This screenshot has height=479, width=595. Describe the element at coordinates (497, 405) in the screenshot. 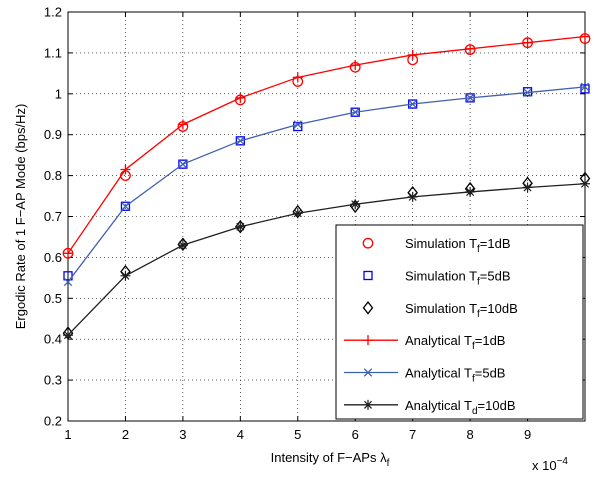

I see `legend-label-tail: =10dB` at that location.